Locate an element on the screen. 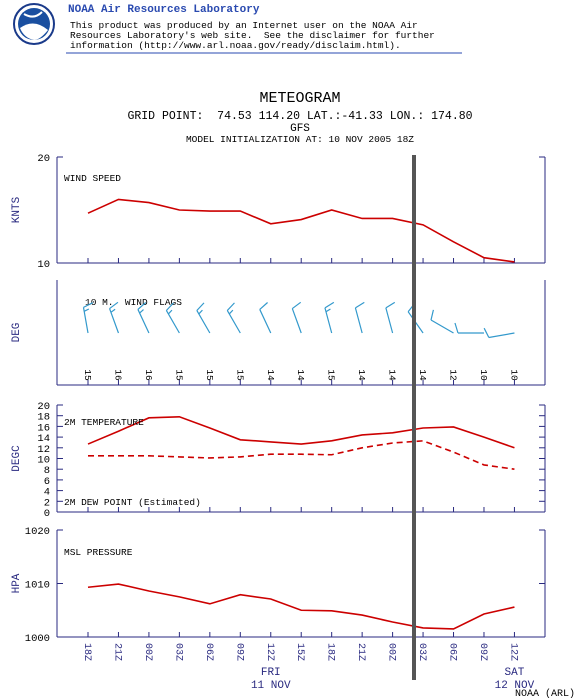 The width and height of the screenshot is (587, 700). series-label: 2M TEMPERATURE is located at coordinates (104, 422).